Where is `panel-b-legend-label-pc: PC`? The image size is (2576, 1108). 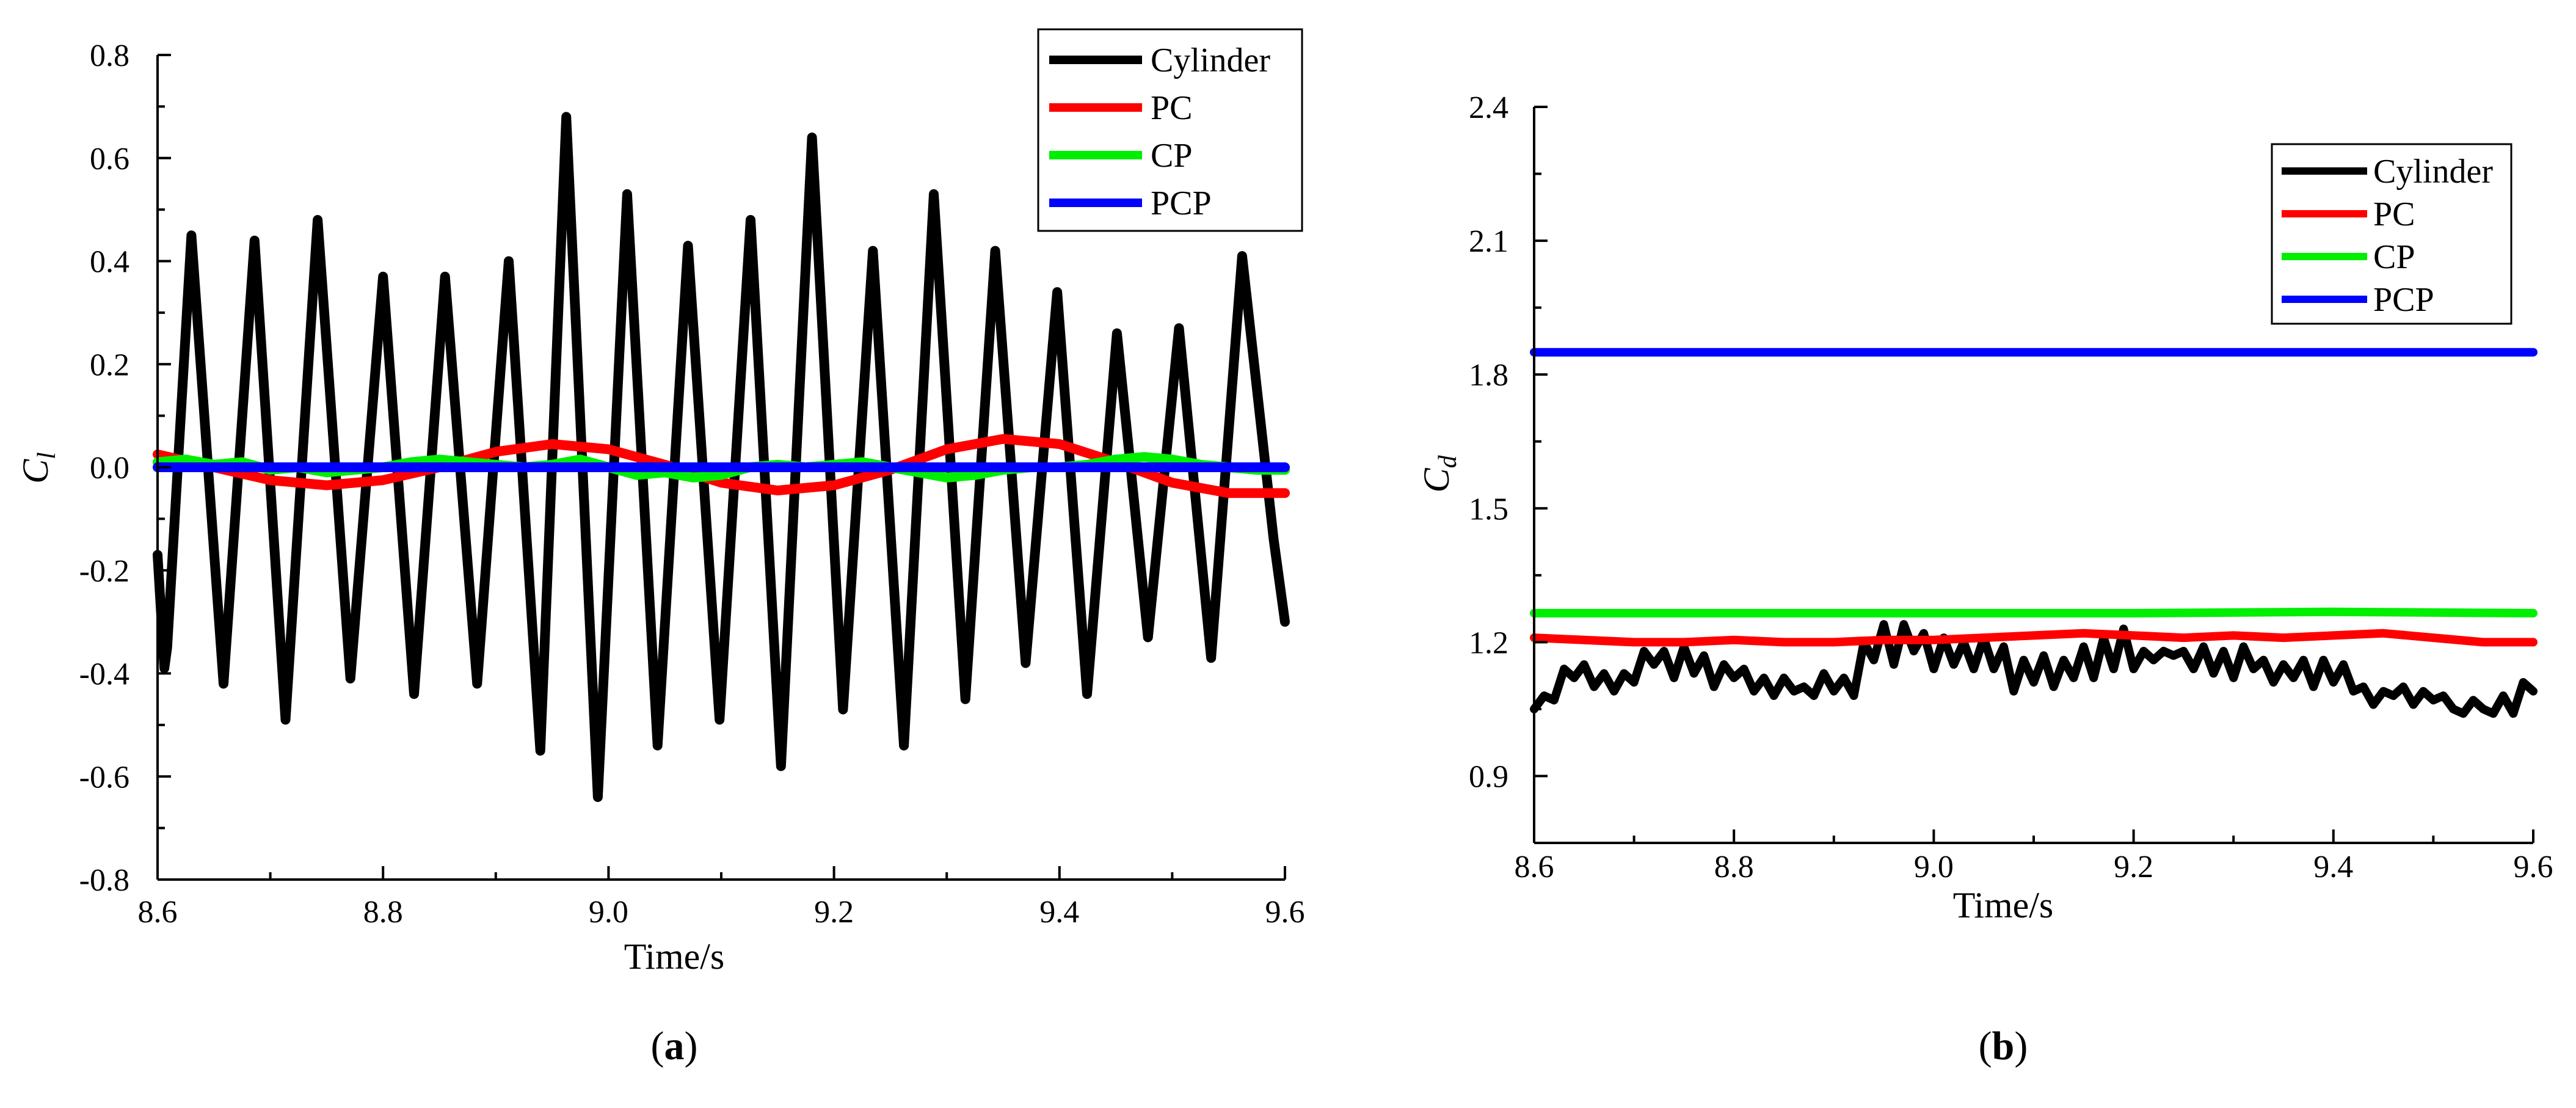
panel-b-legend-label-pc: PC is located at coordinates (2394, 214).